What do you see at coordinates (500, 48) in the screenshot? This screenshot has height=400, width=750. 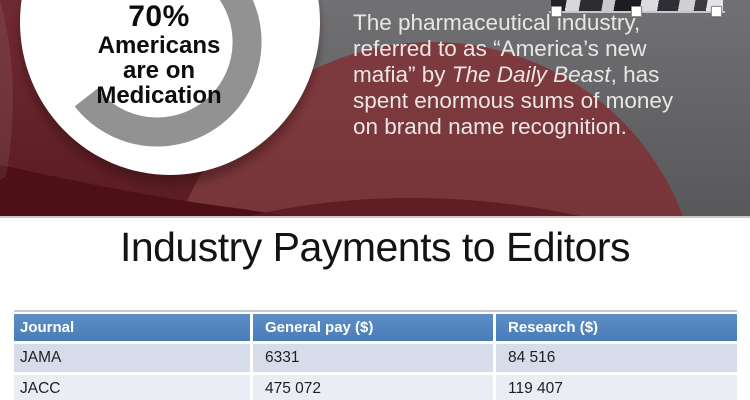 I see `paragraph-line: referred to as “America’s new` at bounding box center [500, 48].